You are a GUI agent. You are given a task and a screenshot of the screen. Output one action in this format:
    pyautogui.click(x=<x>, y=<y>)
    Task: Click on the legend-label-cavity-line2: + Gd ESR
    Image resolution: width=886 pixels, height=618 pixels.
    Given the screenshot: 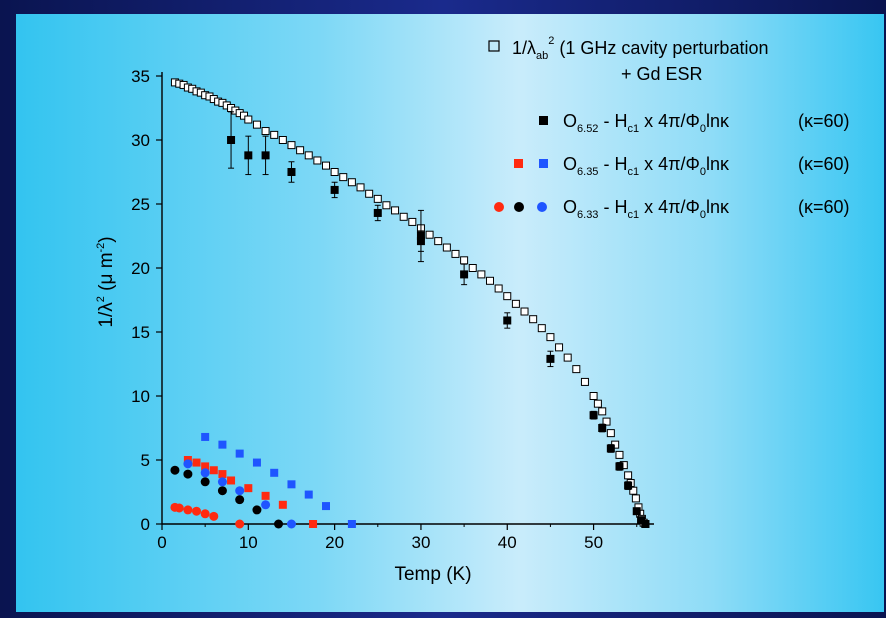 What is the action you would take?
    pyautogui.click(x=662, y=74)
    